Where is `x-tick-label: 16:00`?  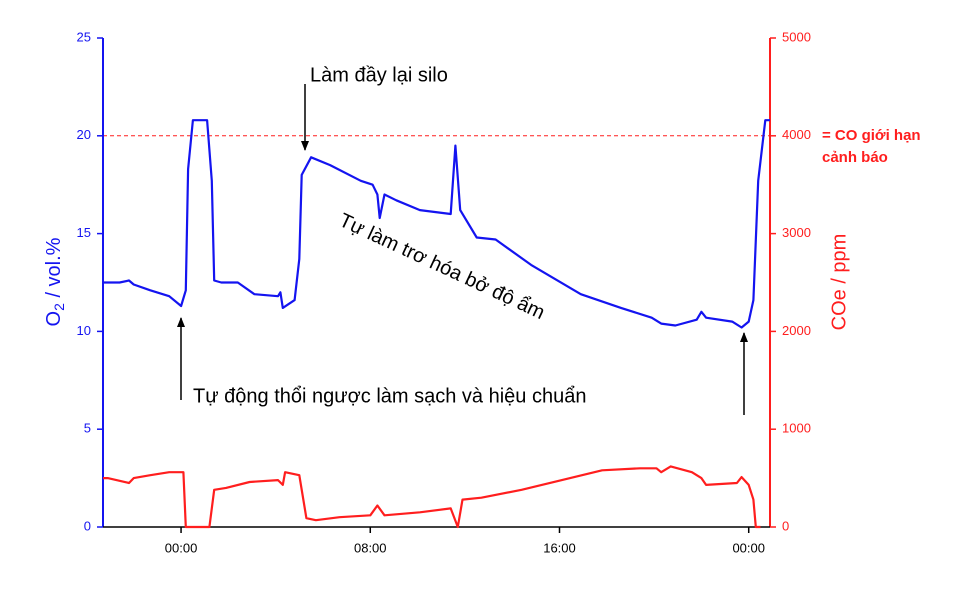 x-tick-label: 16:00 is located at coordinates (559, 547).